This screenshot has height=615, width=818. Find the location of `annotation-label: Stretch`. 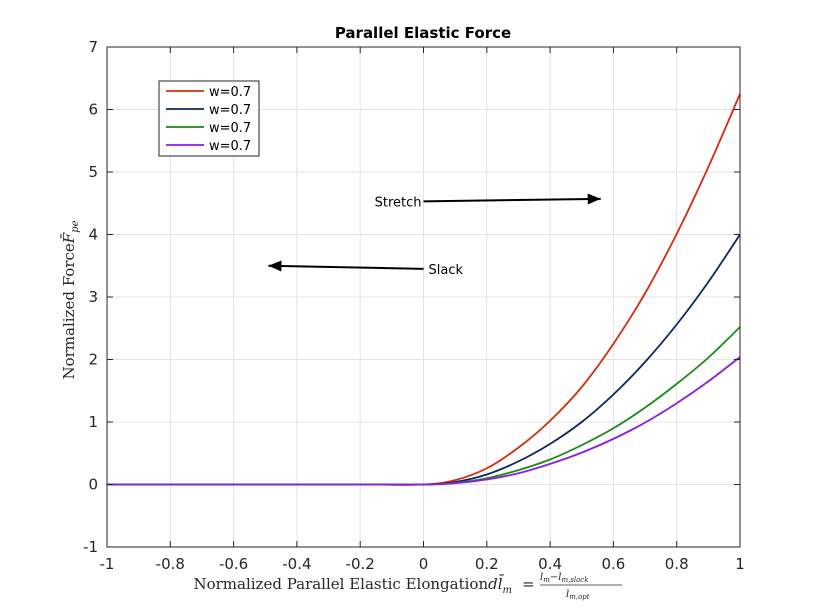

annotation-label: Stretch is located at coordinates (398, 202).